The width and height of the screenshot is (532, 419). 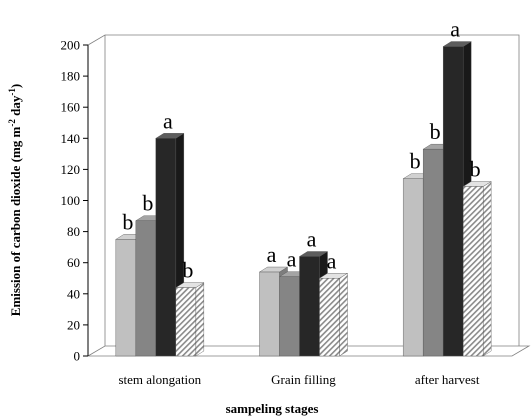 I want to click on y-tick-label: 20, so click(x=73, y=324).